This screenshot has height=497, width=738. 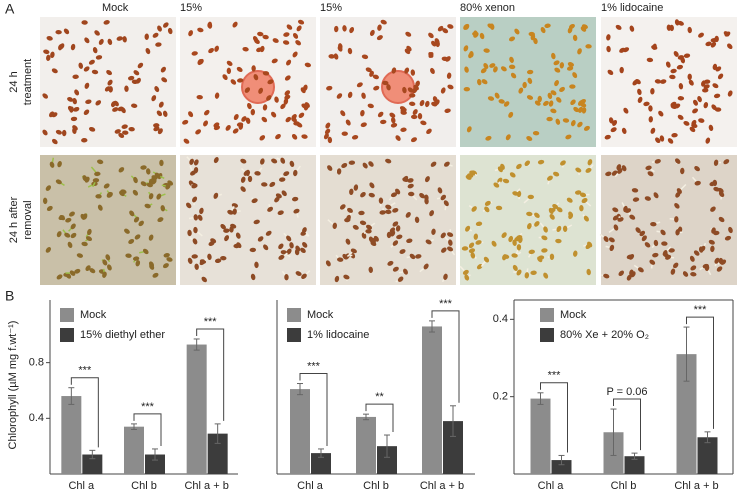 What do you see at coordinates (338, 335) in the screenshot?
I see `legend-label: 1% lidocaine` at bounding box center [338, 335].